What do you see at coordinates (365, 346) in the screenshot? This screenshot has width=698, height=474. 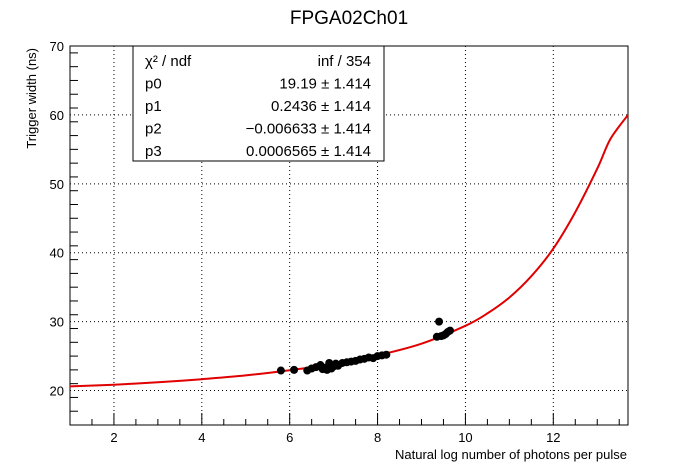 I see `data-points-layer` at bounding box center [365, 346].